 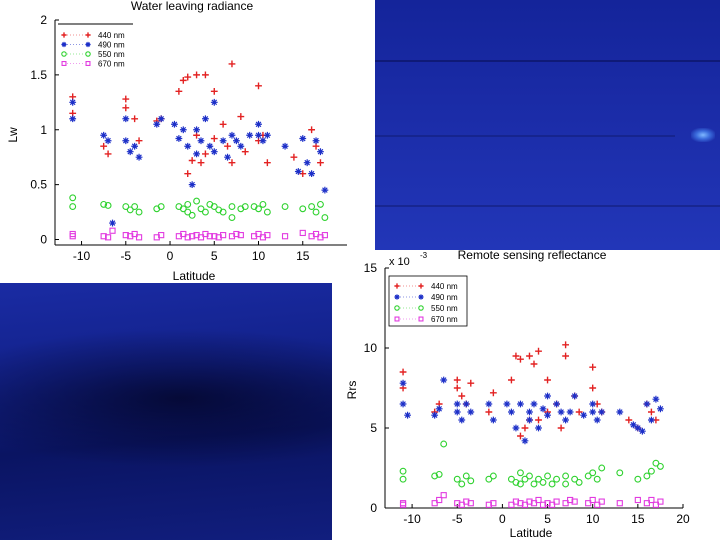 What do you see at coordinates (111, 45) in the screenshot?
I see `lw-legend-label: 490 nm` at bounding box center [111, 45].